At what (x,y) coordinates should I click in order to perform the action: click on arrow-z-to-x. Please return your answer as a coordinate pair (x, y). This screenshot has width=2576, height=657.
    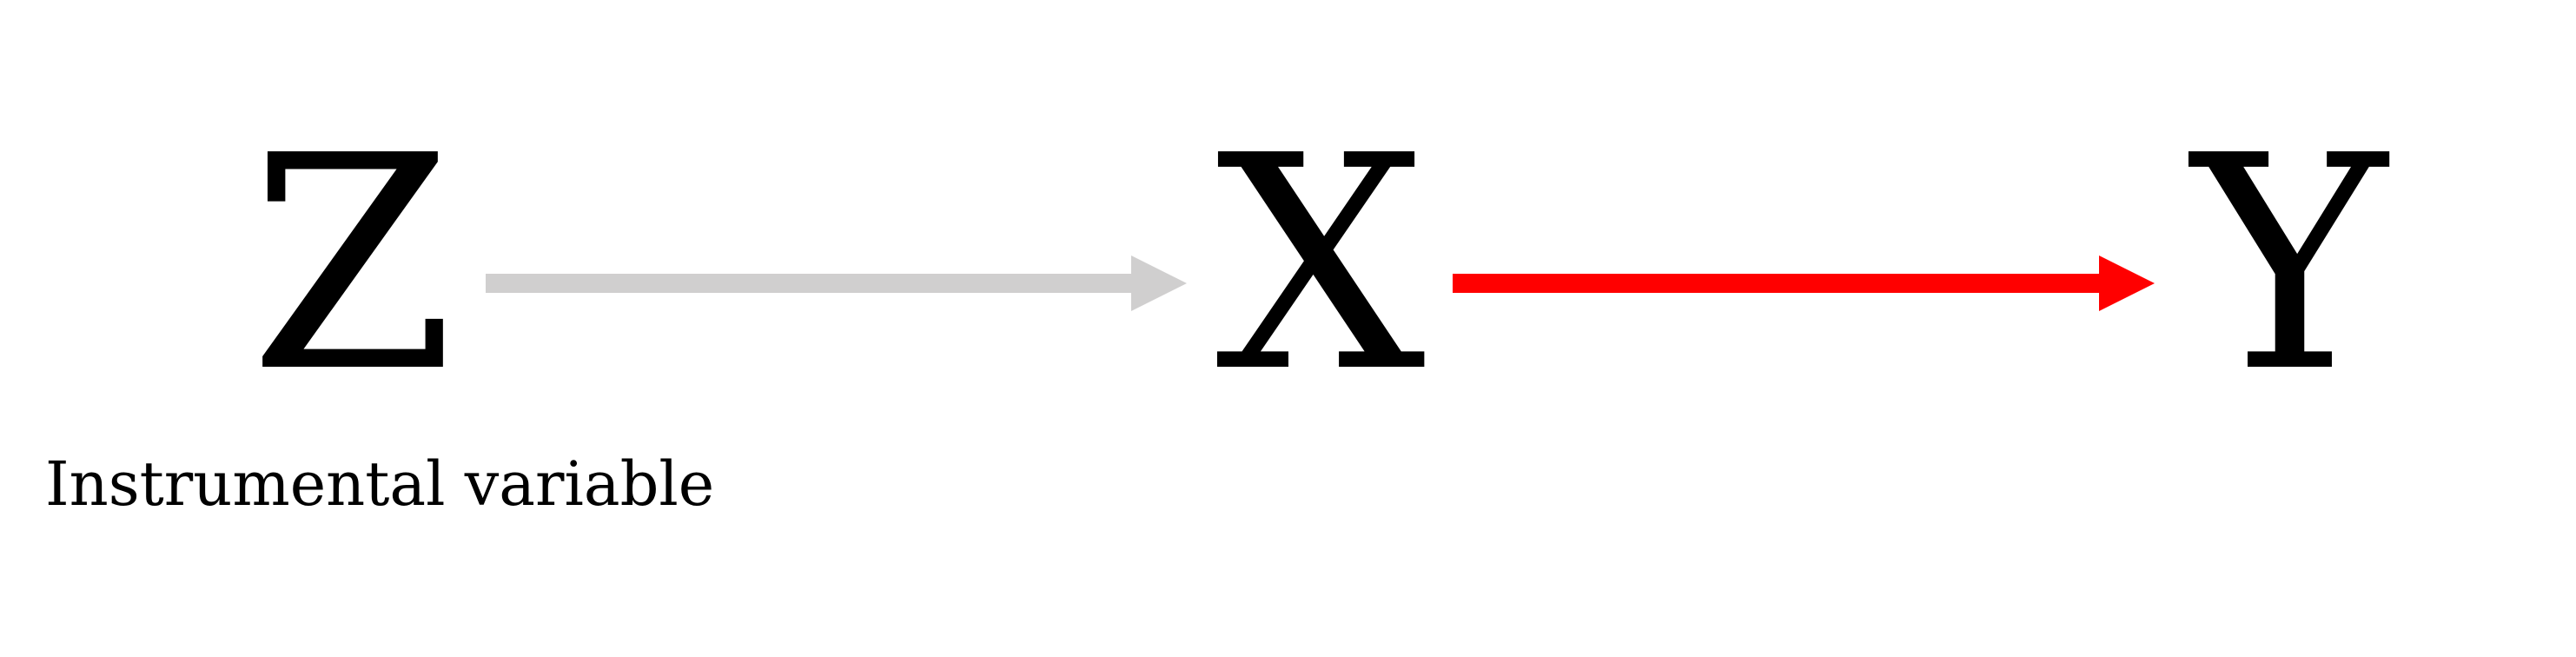
    Looking at the image, I should click on (836, 283).